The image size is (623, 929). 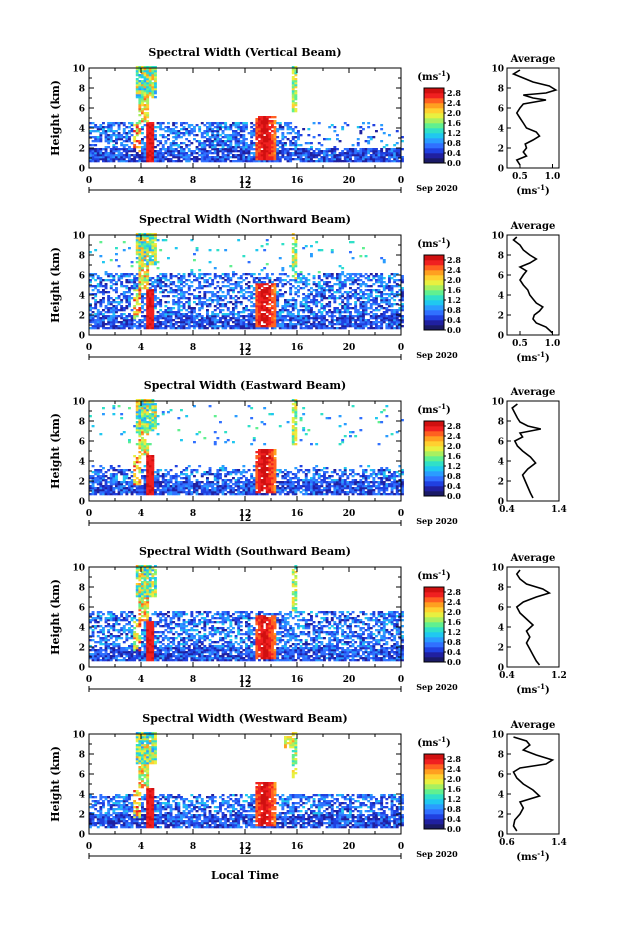 I want to click on colorbar-swatch, so click(x=434, y=288).